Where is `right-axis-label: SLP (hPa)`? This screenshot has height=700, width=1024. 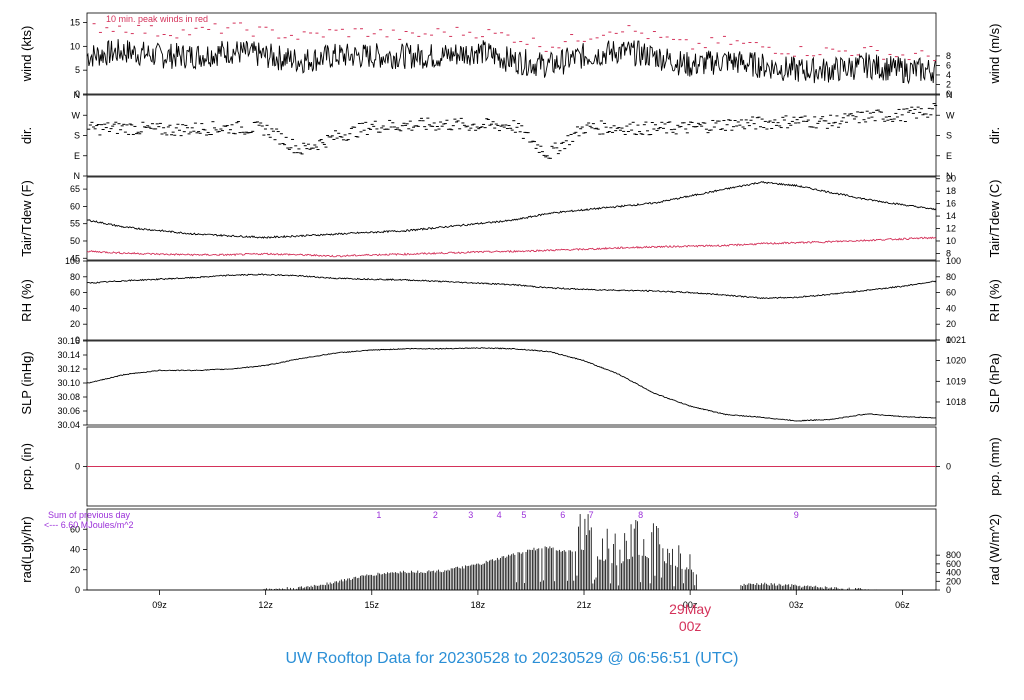
right-axis-label: SLP (hPa) is located at coordinates (994, 383).